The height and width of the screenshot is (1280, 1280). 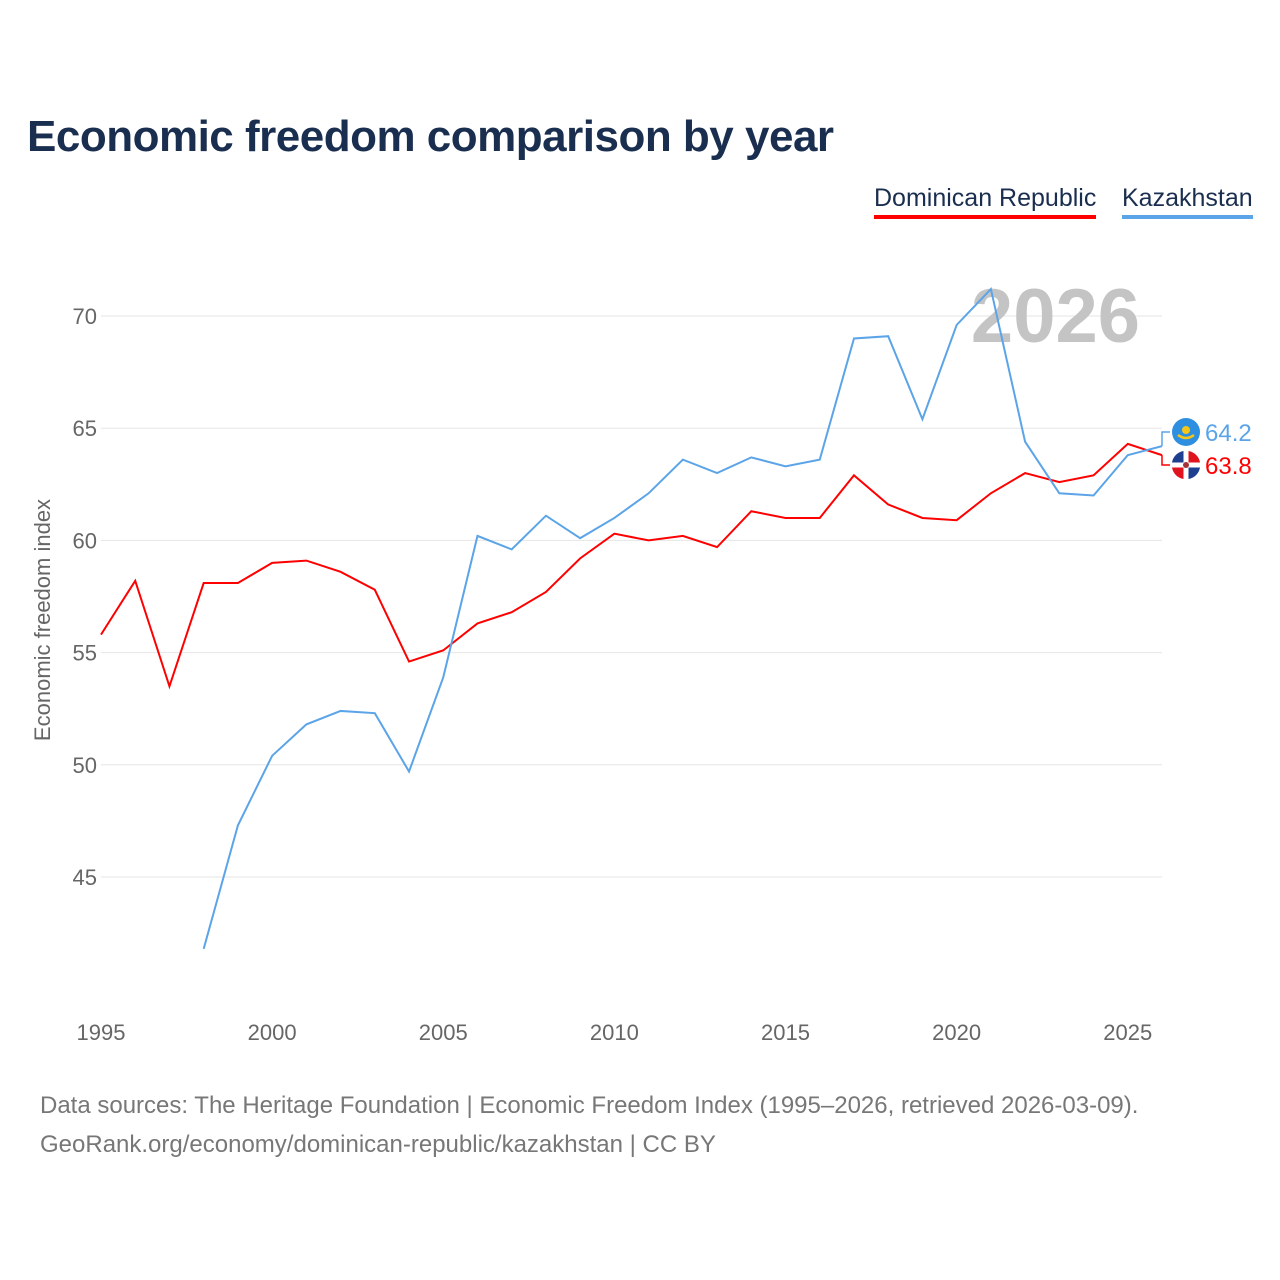 I want to click on x-tick-label: 2010, so click(x=614, y=1032).